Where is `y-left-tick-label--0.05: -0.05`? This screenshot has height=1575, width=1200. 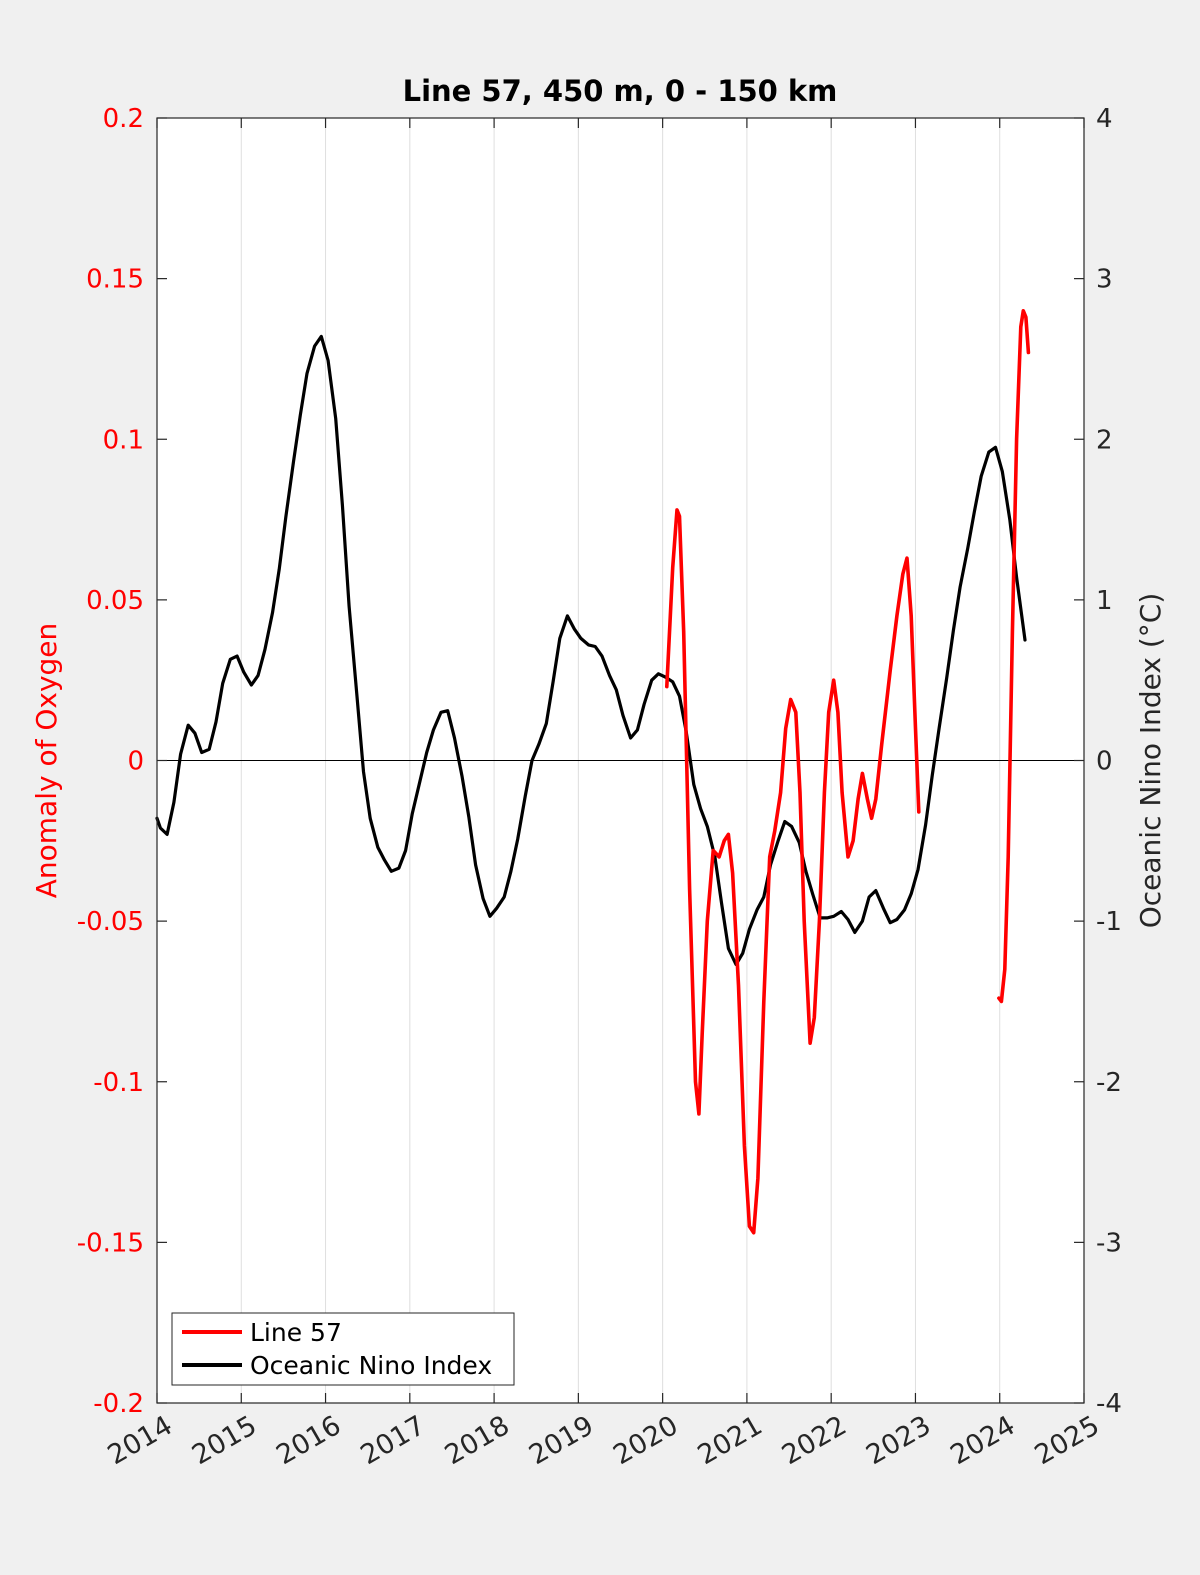
y-left-tick-label--0.05: -0.05 is located at coordinates (110, 922).